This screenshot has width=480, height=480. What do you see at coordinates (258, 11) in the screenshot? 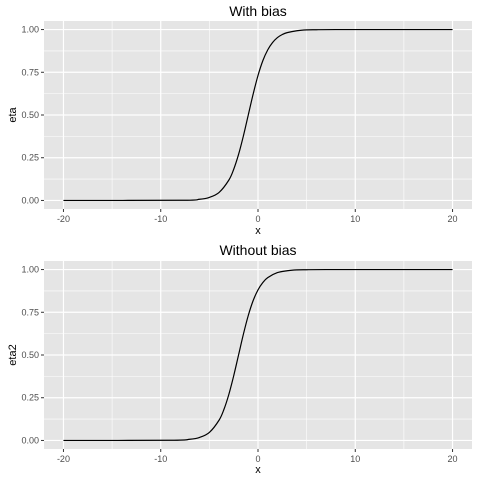
I see `chart-title: With bias` at bounding box center [258, 11].